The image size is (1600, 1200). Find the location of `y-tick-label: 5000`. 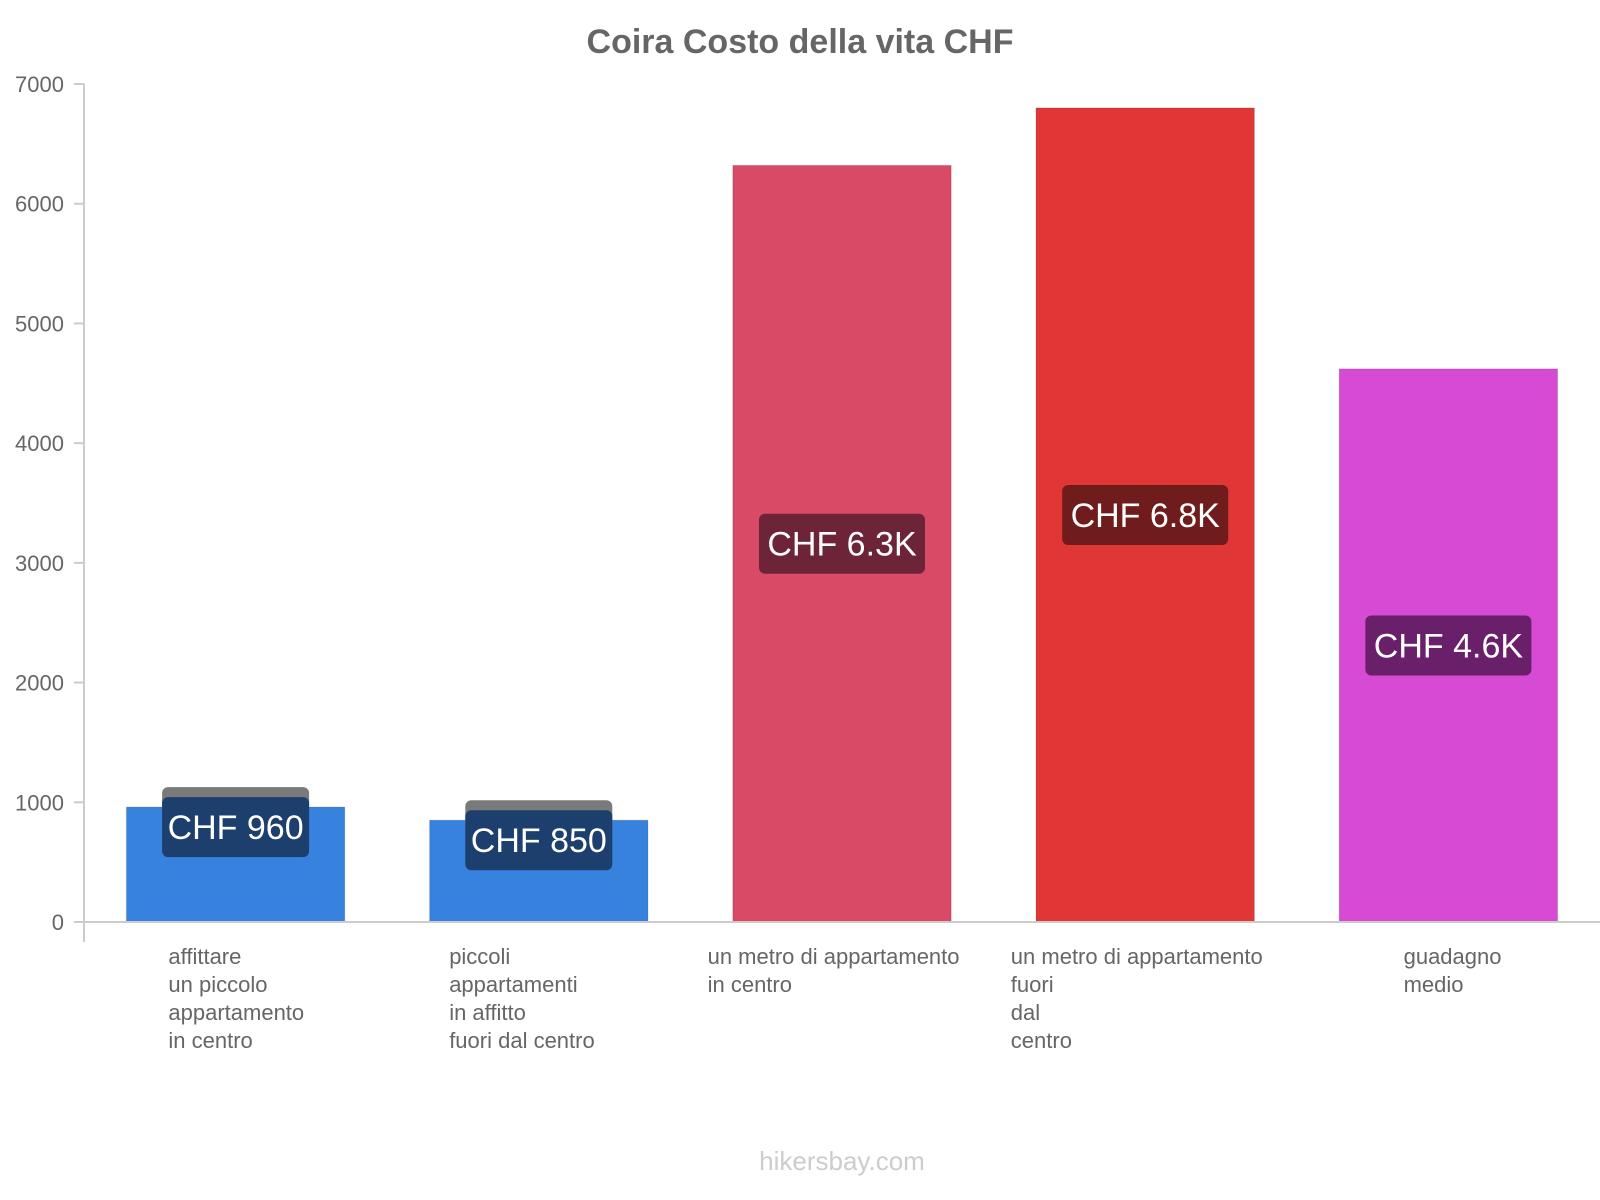

y-tick-label: 5000 is located at coordinates (39, 323).